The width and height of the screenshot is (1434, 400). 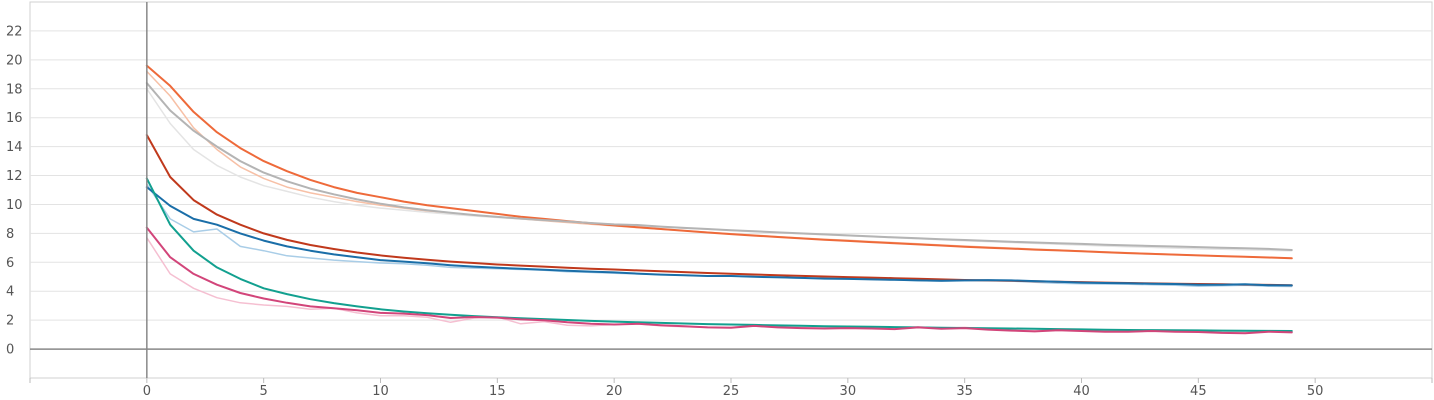 I want to click on y-tick-label: 8, so click(x=10, y=234).